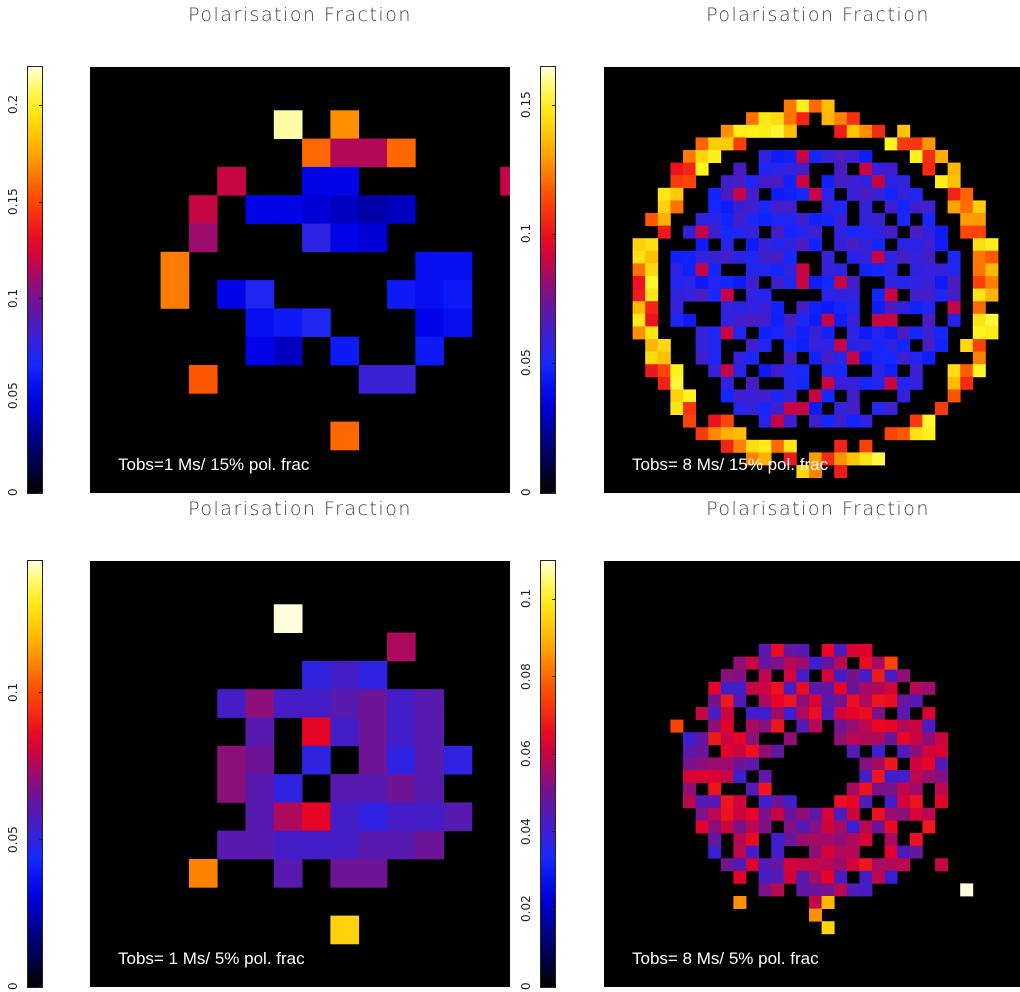 The height and width of the screenshot is (992, 1020). Describe the element at coordinates (335, 280) in the screenshot. I see `panel-1-heatmap-svg` at that location.